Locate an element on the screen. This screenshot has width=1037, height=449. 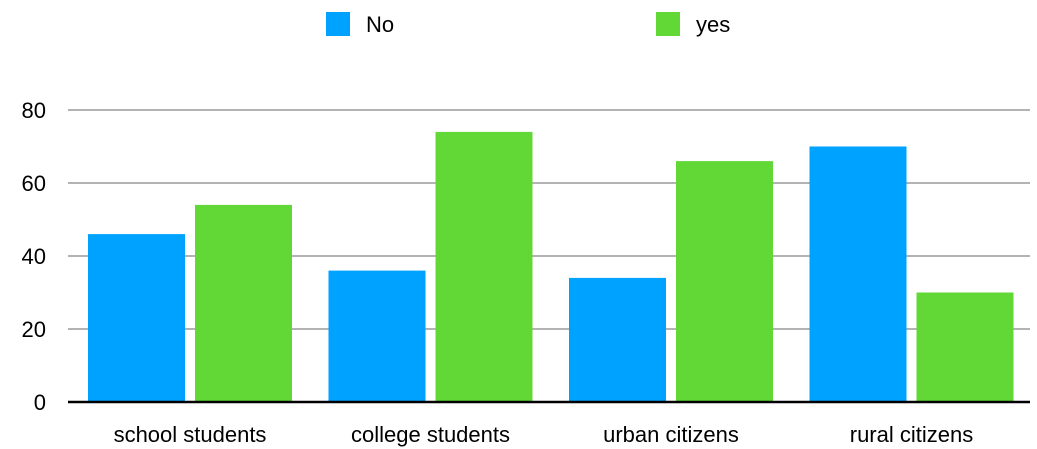
x-category-label: rural citizens is located at coordinates (911, 434).